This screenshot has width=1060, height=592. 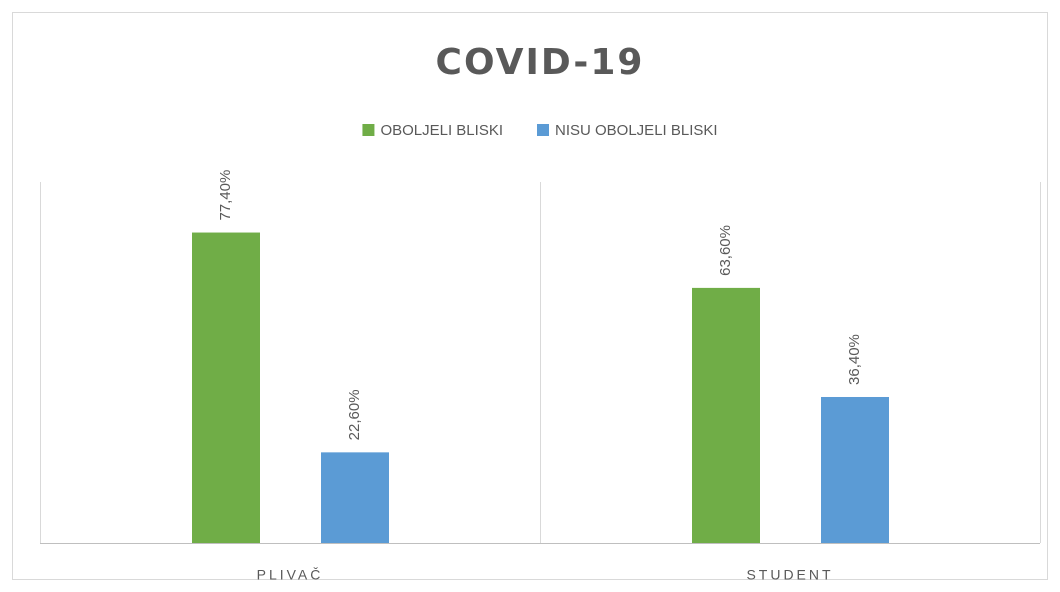 What do you see at coordinates (854, 359) in the screenshot?
I see `data-label: 36,40%` at bounding box center [854, 359].